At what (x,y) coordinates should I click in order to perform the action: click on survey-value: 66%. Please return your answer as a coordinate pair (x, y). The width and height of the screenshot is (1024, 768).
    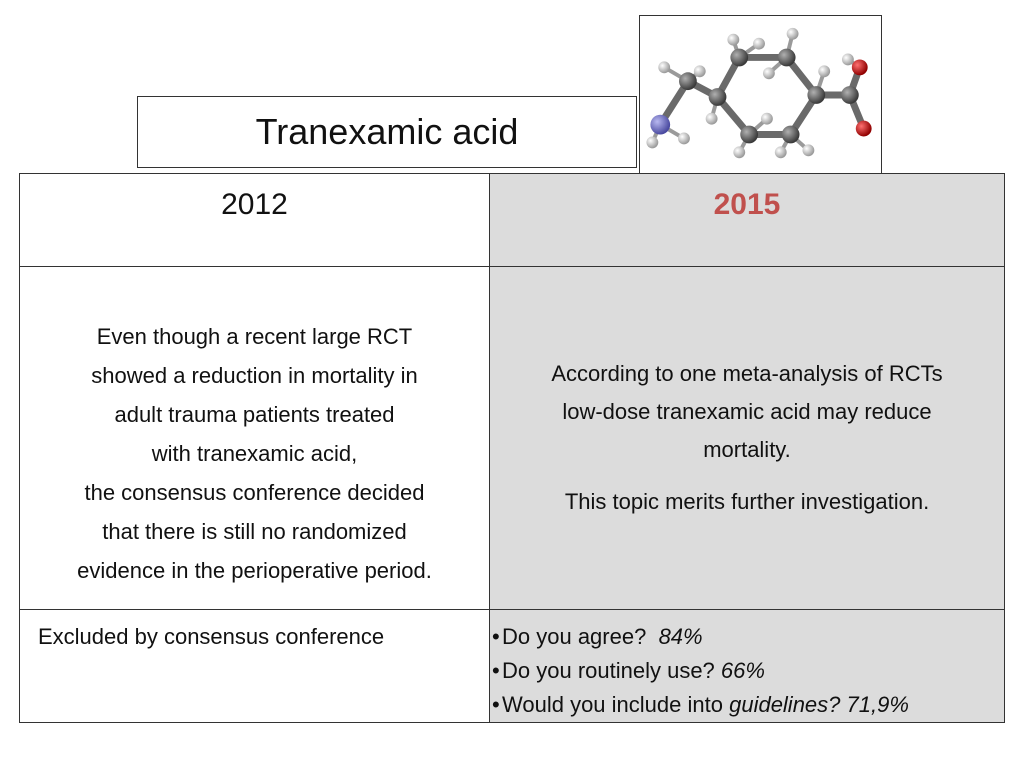
    Looking at the image, I should click on (742, 670).